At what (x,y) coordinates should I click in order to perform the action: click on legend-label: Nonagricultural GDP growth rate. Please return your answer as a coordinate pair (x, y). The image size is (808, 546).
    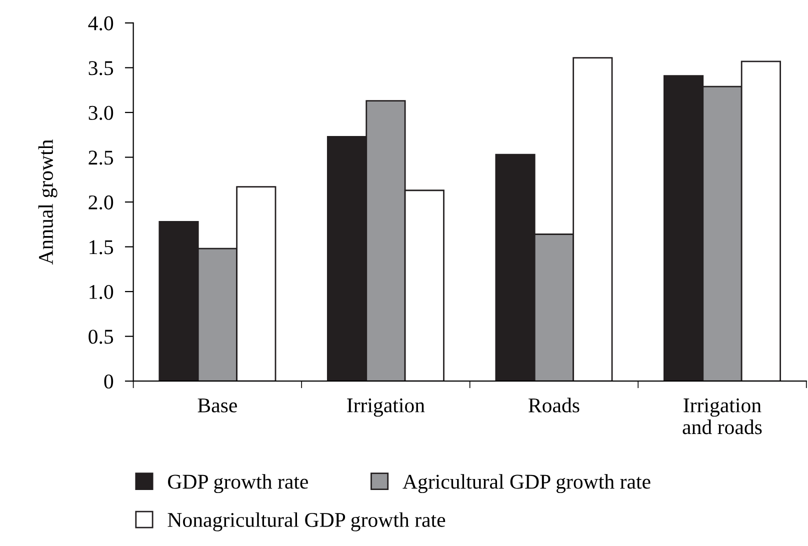
    Looking at the image, I should click on (307, 522).